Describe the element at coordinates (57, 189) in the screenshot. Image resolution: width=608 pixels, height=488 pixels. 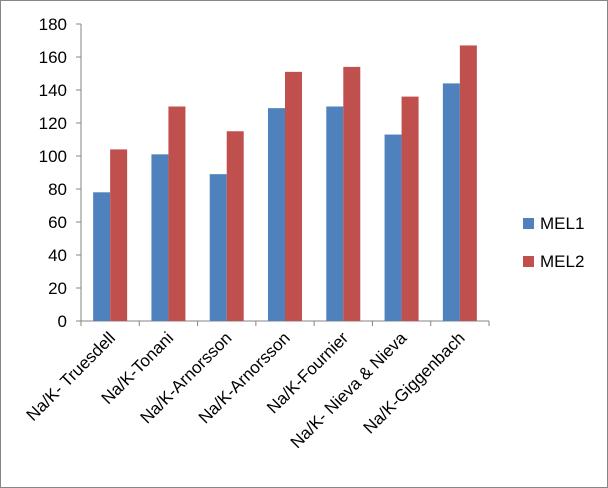
I see `y-tick-label: 80` at that location.